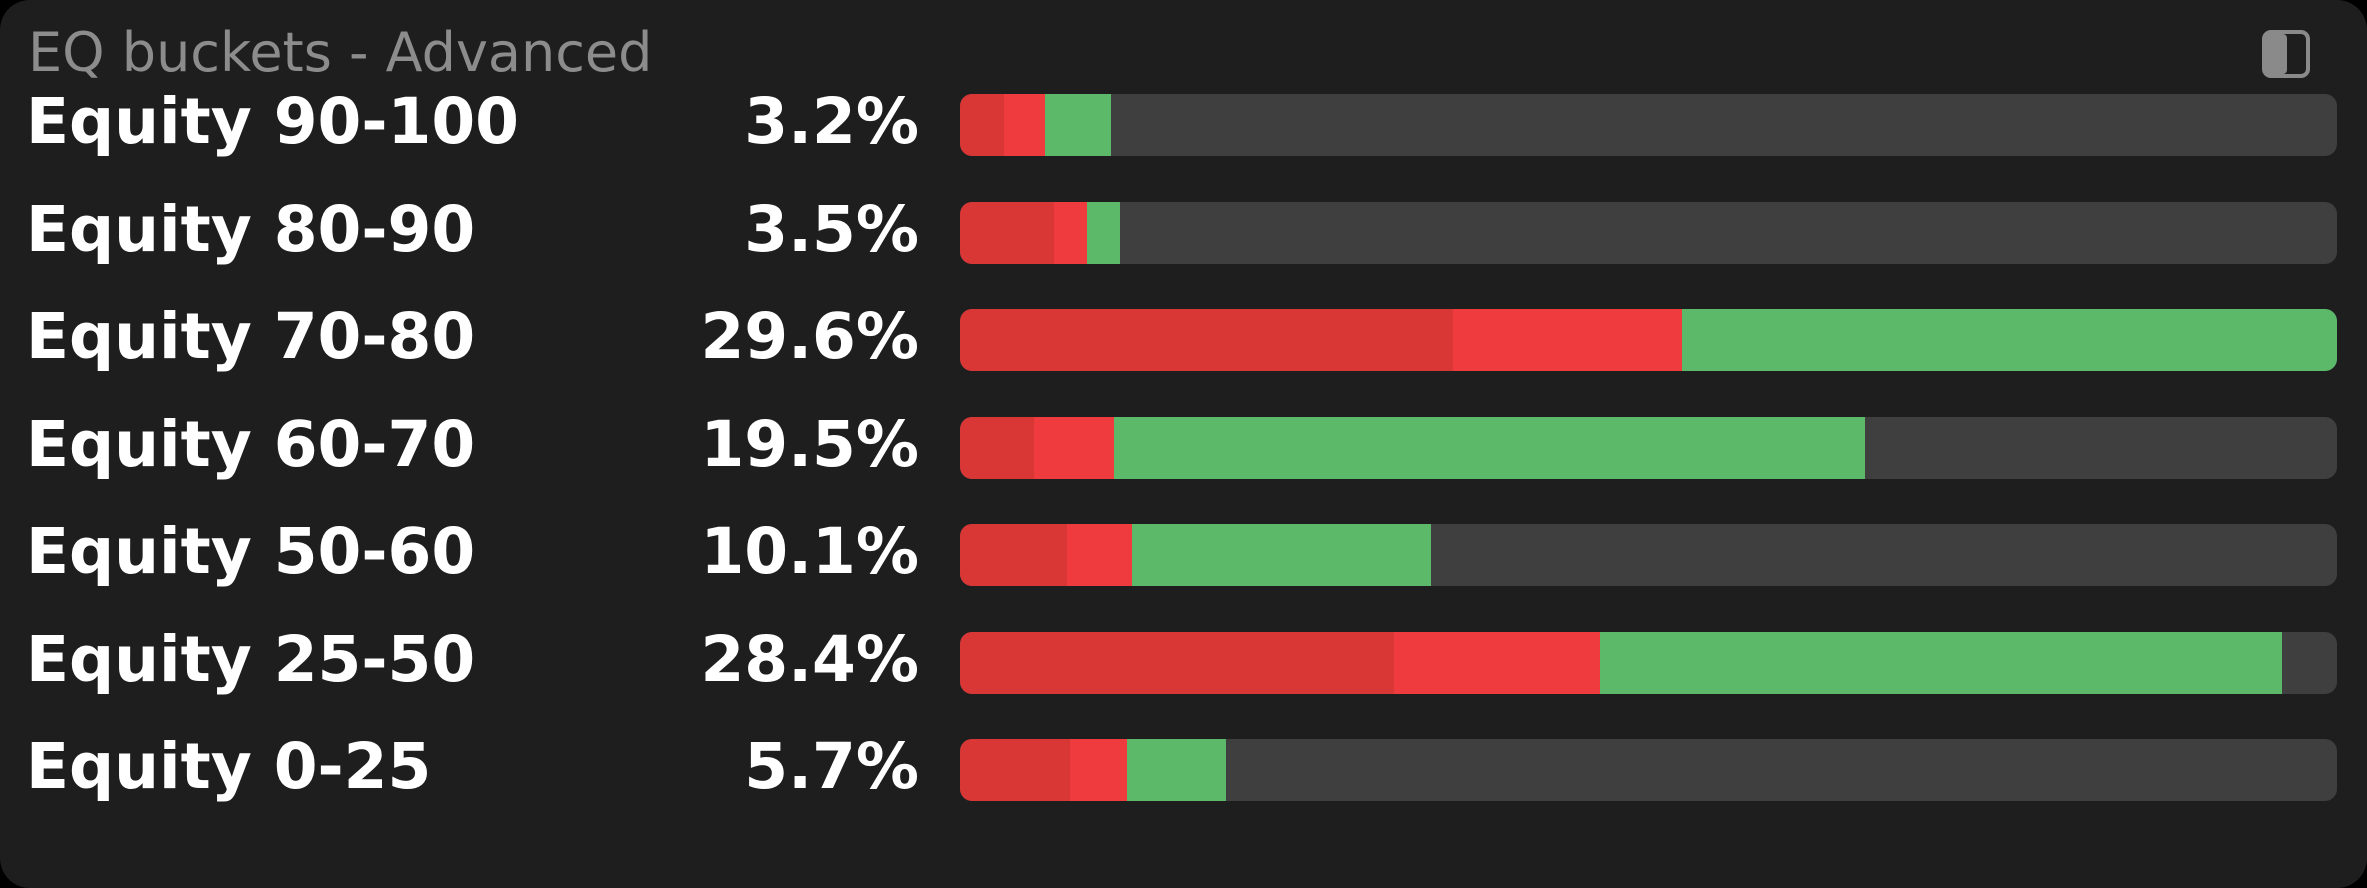 This screenshot has width=2367, height=888. I want to click on bucket-row: Equity 80-90 3.5%, so click(1183, 229).